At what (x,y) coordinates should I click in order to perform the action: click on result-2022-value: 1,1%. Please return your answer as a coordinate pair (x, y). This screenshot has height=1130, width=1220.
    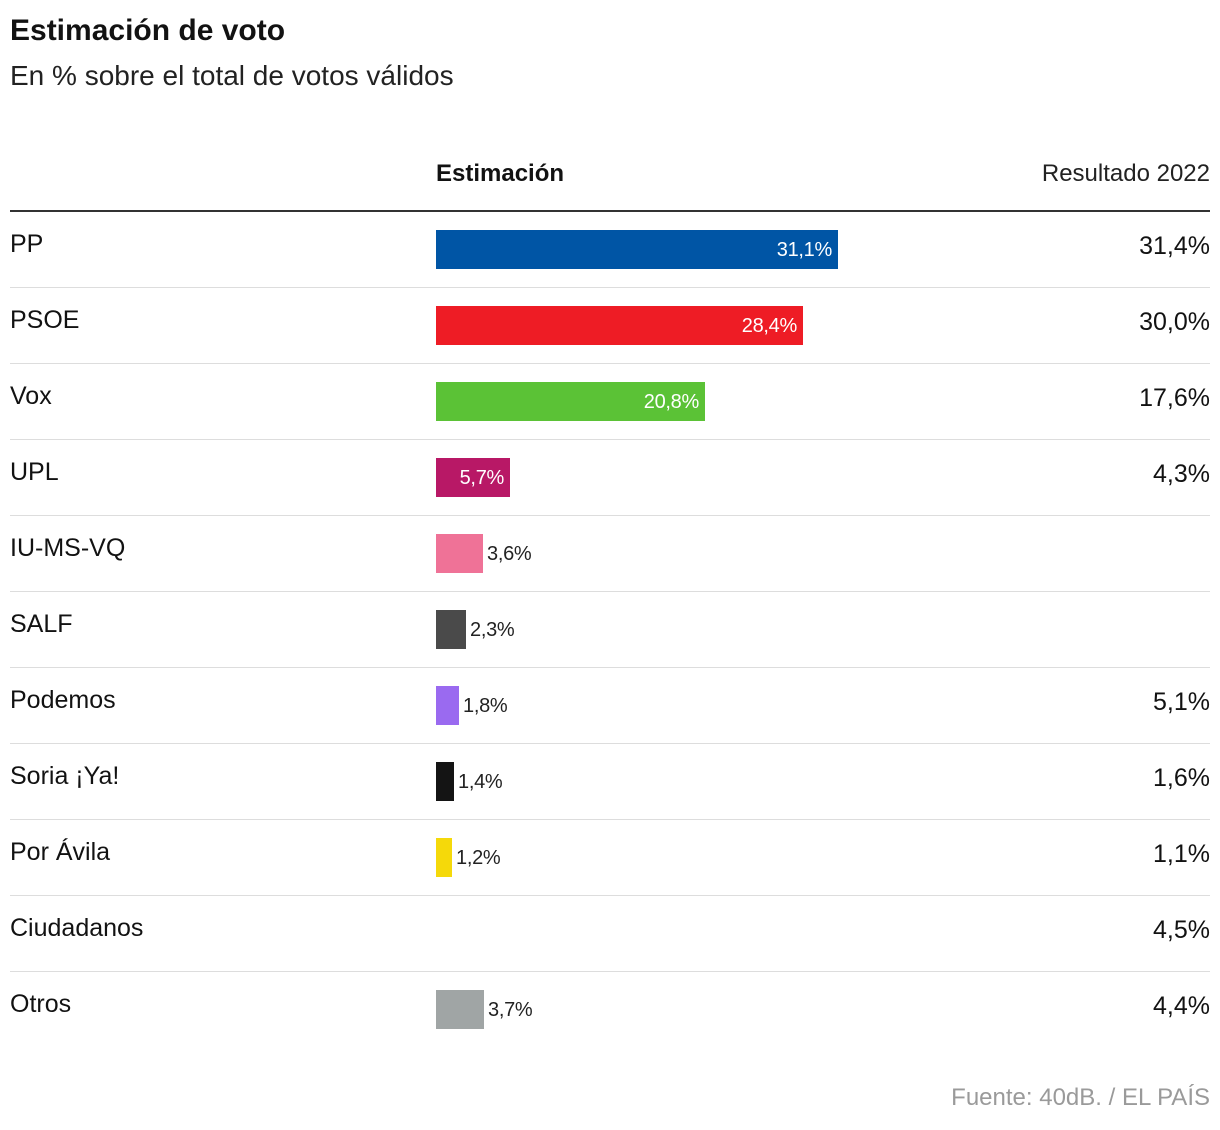
    Looking at the image, I should click on (1181, 854).